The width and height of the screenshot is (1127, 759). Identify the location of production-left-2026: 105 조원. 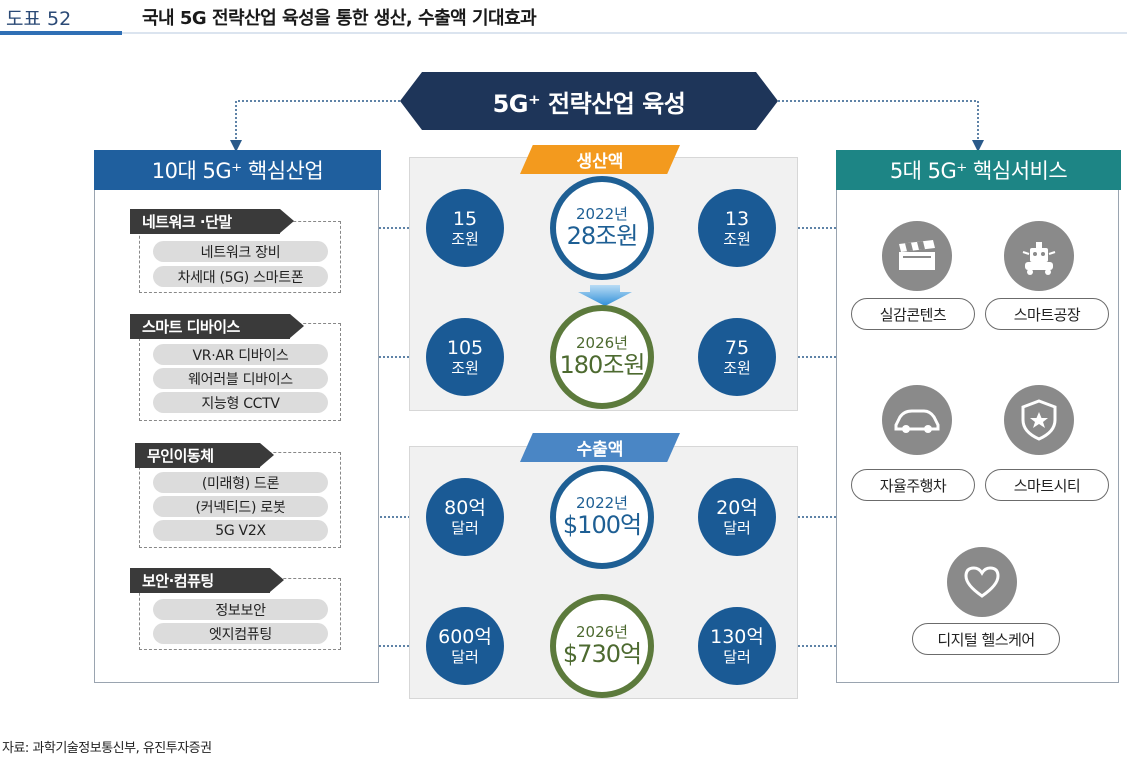
(465, 357).